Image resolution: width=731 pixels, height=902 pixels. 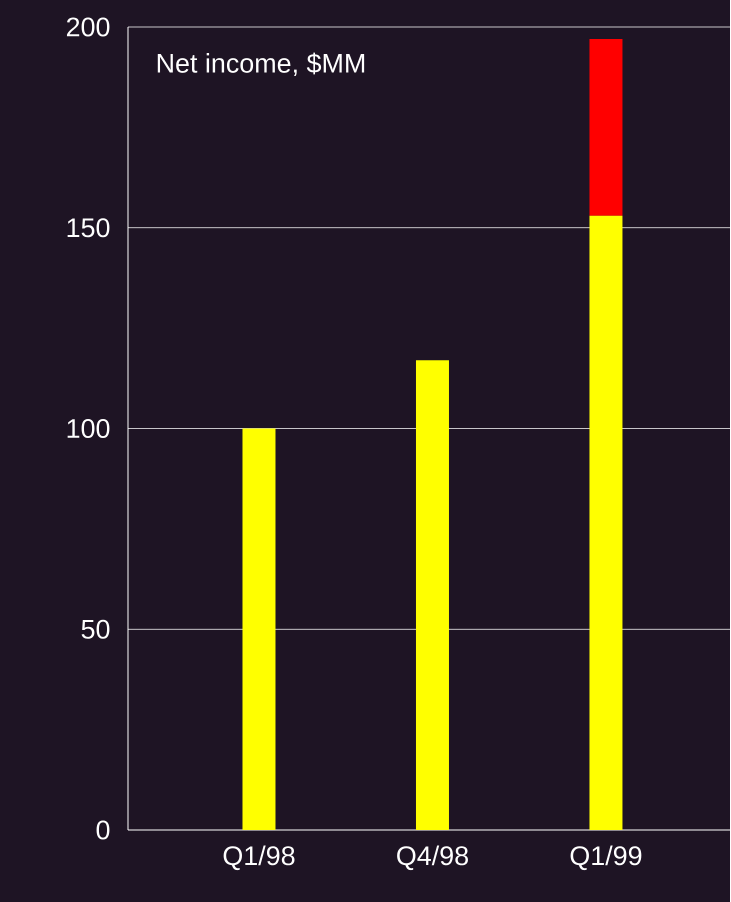 What do you see at coordinates (606, 858) in the screenshot?
I see `x-tick-label: Q1/99` at bounding box center [606, 858].